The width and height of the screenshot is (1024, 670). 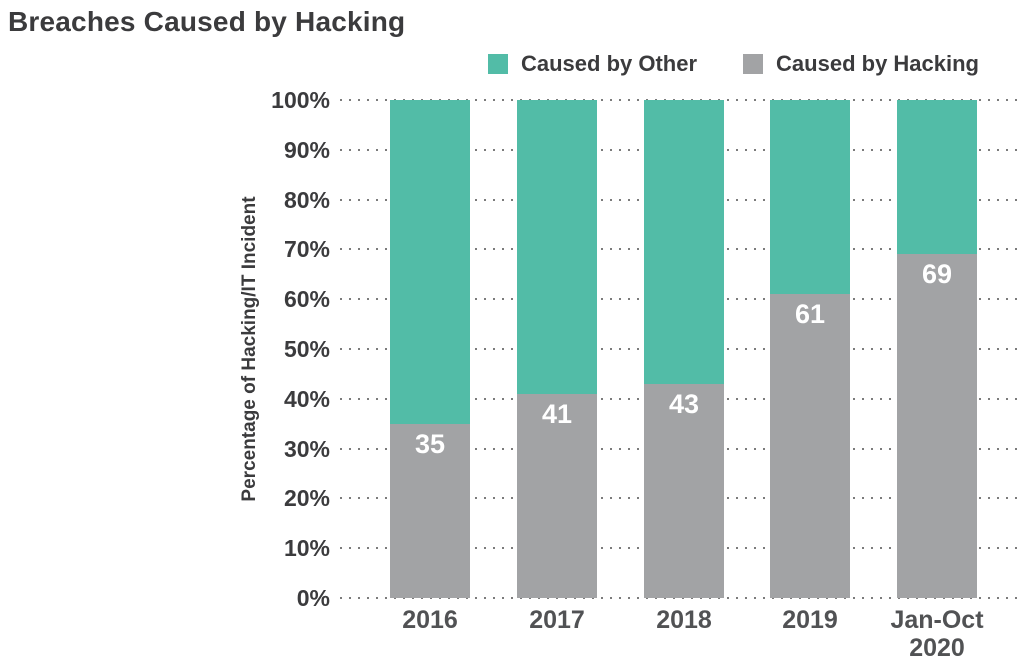 I want to click on x-tick-label-2019: 2019, so click(x=810, y=620).